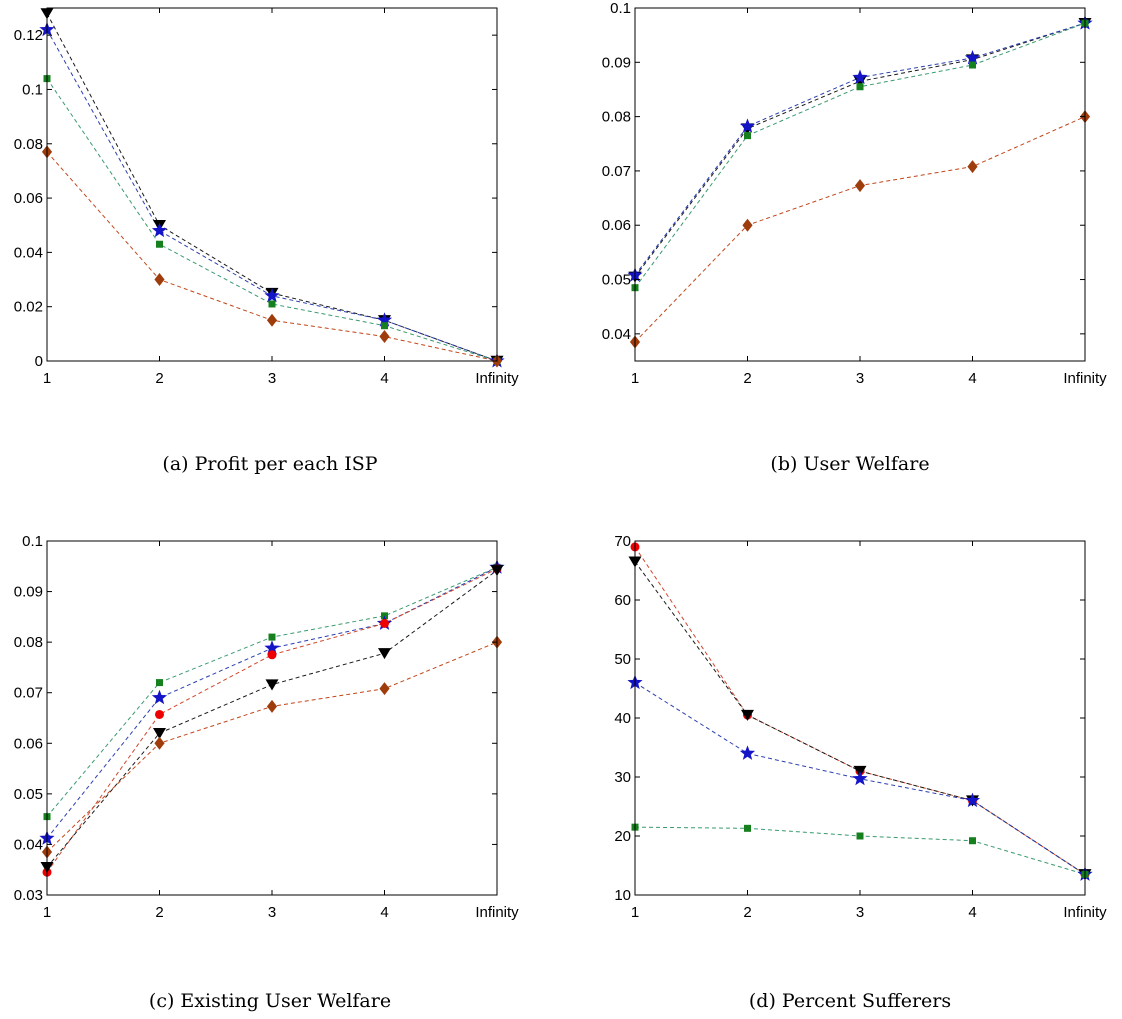  I want to click on y-tick-label: 60, so click(622, 600).